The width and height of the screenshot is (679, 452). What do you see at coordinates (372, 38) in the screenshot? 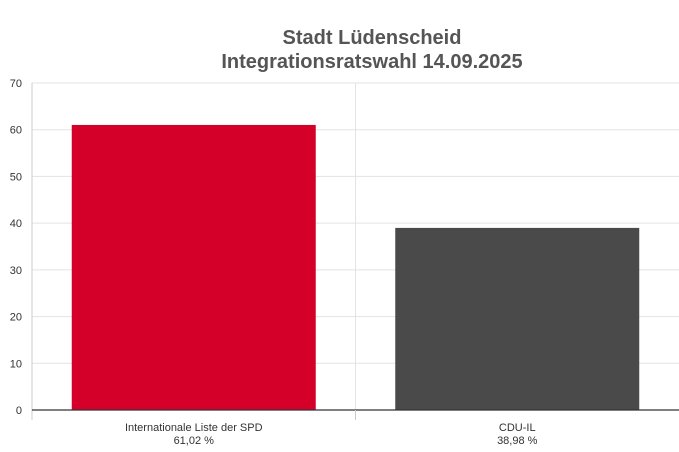
I see `chart-title-line-1: Stadt Lüdenscheid` at bounding box center [372, 38].